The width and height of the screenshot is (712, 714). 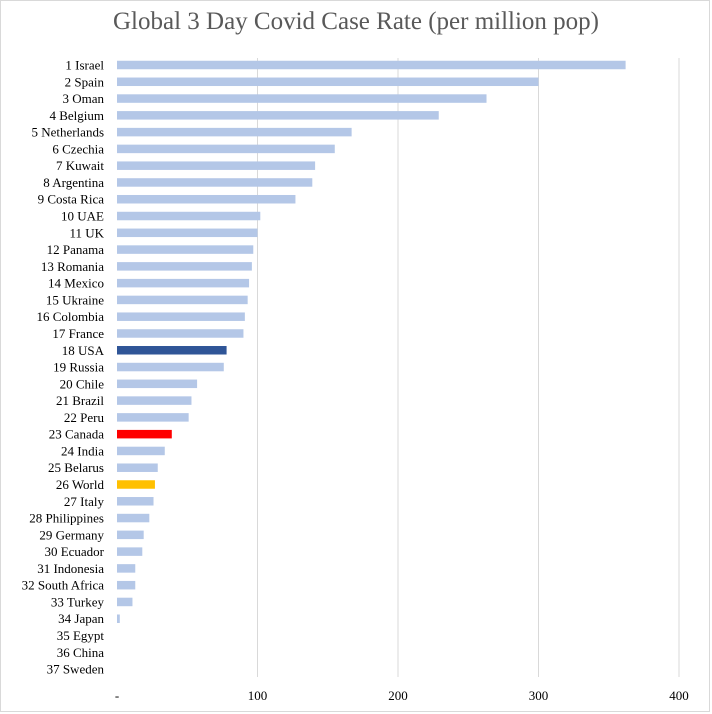 What do you see at coordinates (83, 98) in the screenshot?
I see `category-label: 3 Oman` at bounding box center [83, 98].